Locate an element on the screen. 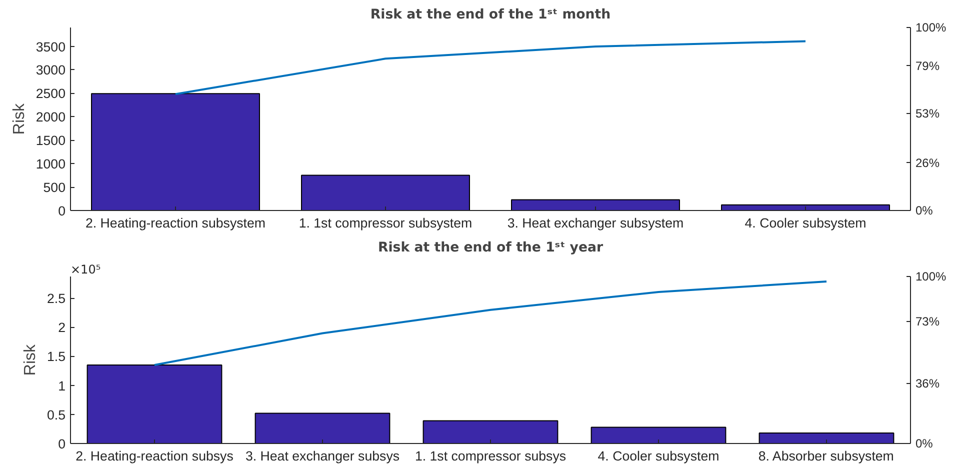 This screenshot has height=466, width=965. y2-tick-label: 36% is located at coordinates (928, 383).